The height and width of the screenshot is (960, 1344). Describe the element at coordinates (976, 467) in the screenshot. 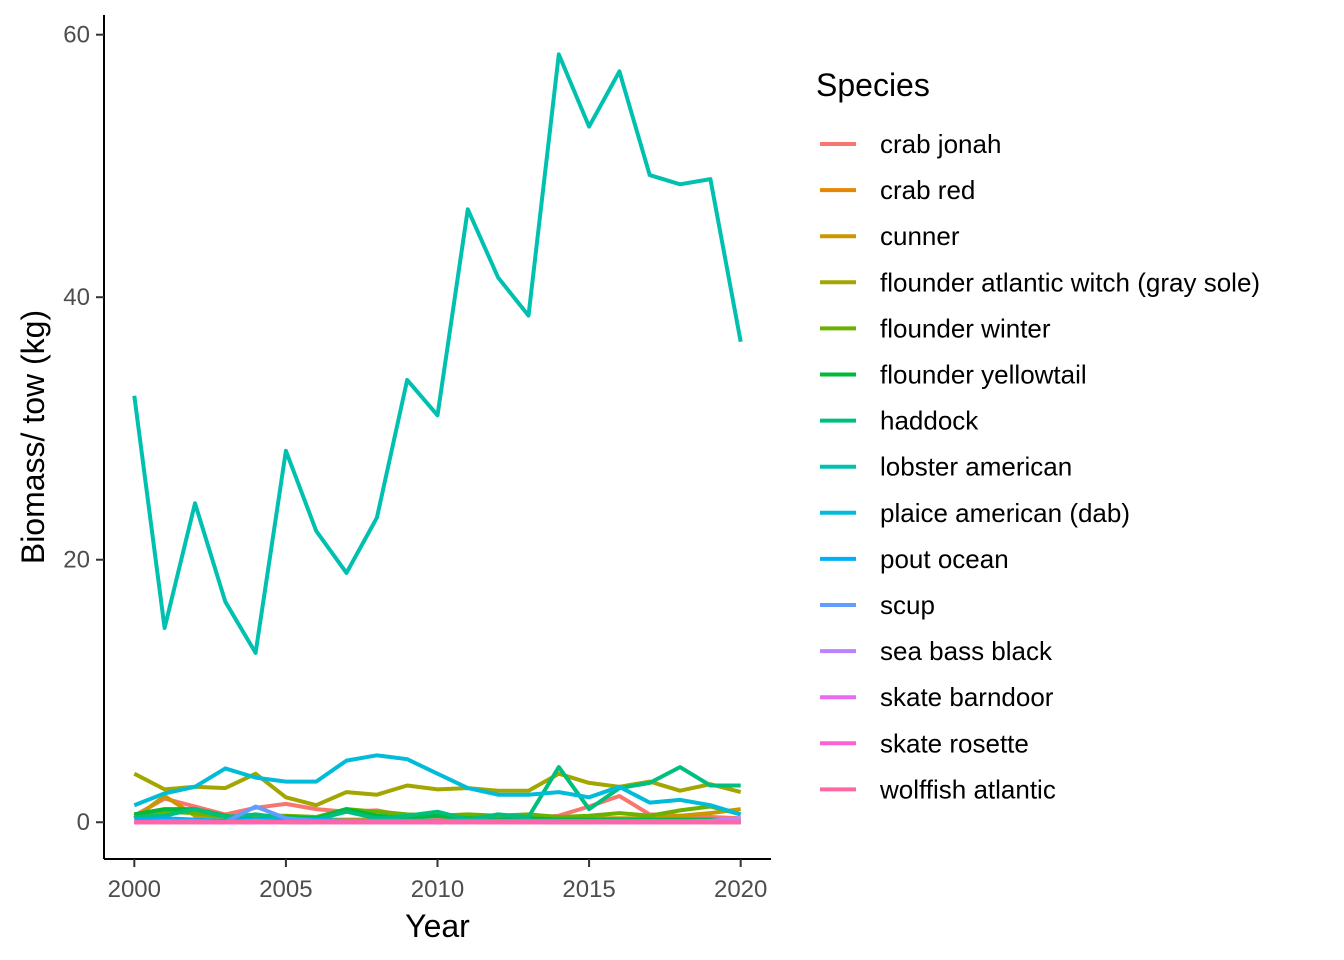

I see `legend-label: lobster american` at that location.